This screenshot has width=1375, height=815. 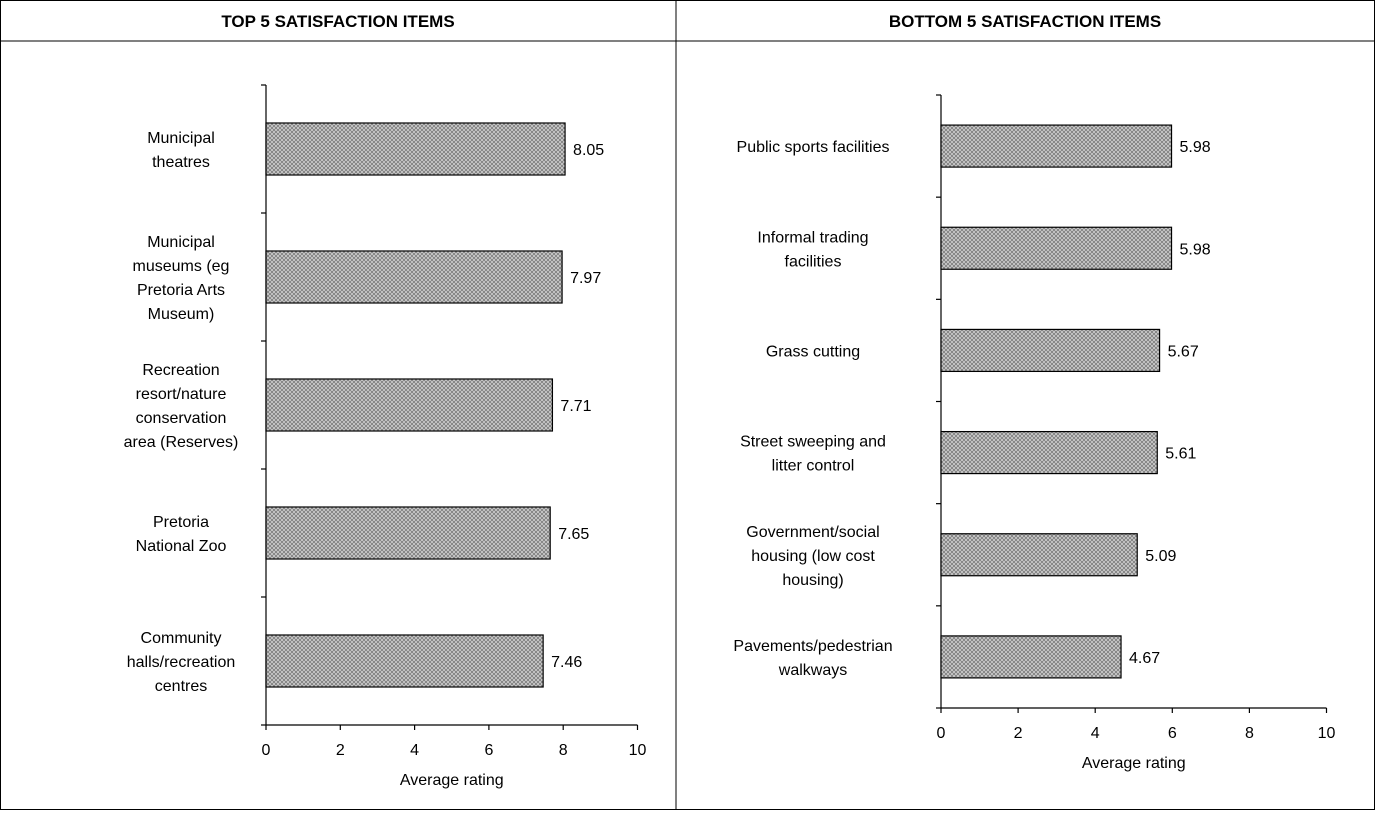 What do you see at coordinates (1025, 21) in the screenshot?
I see `right-panel-title: BOTTOM 5 SATISFACTION ITEMS` at bounding box center [1025, 21].